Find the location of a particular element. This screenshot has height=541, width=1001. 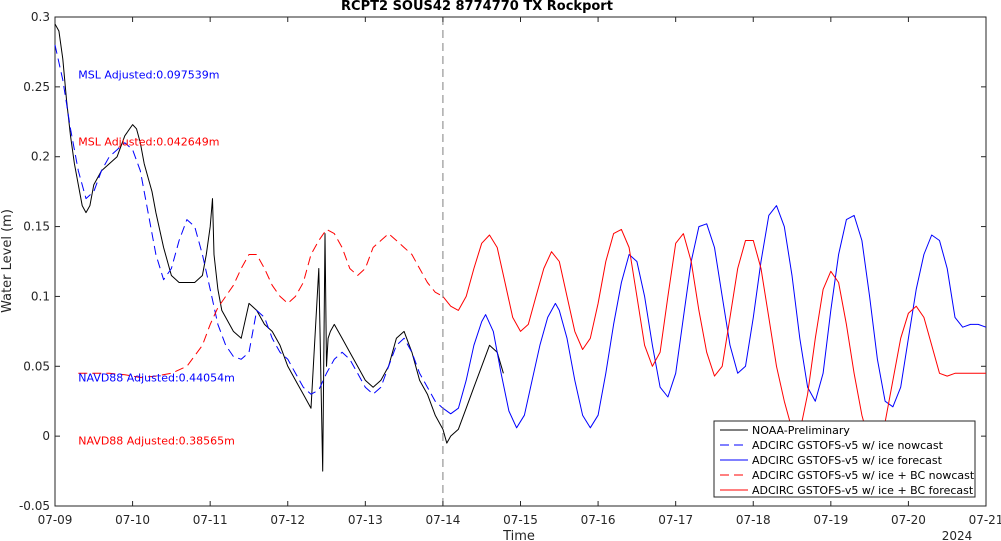

x-tick-label: 07-15 is located at coordinates (520, 520).